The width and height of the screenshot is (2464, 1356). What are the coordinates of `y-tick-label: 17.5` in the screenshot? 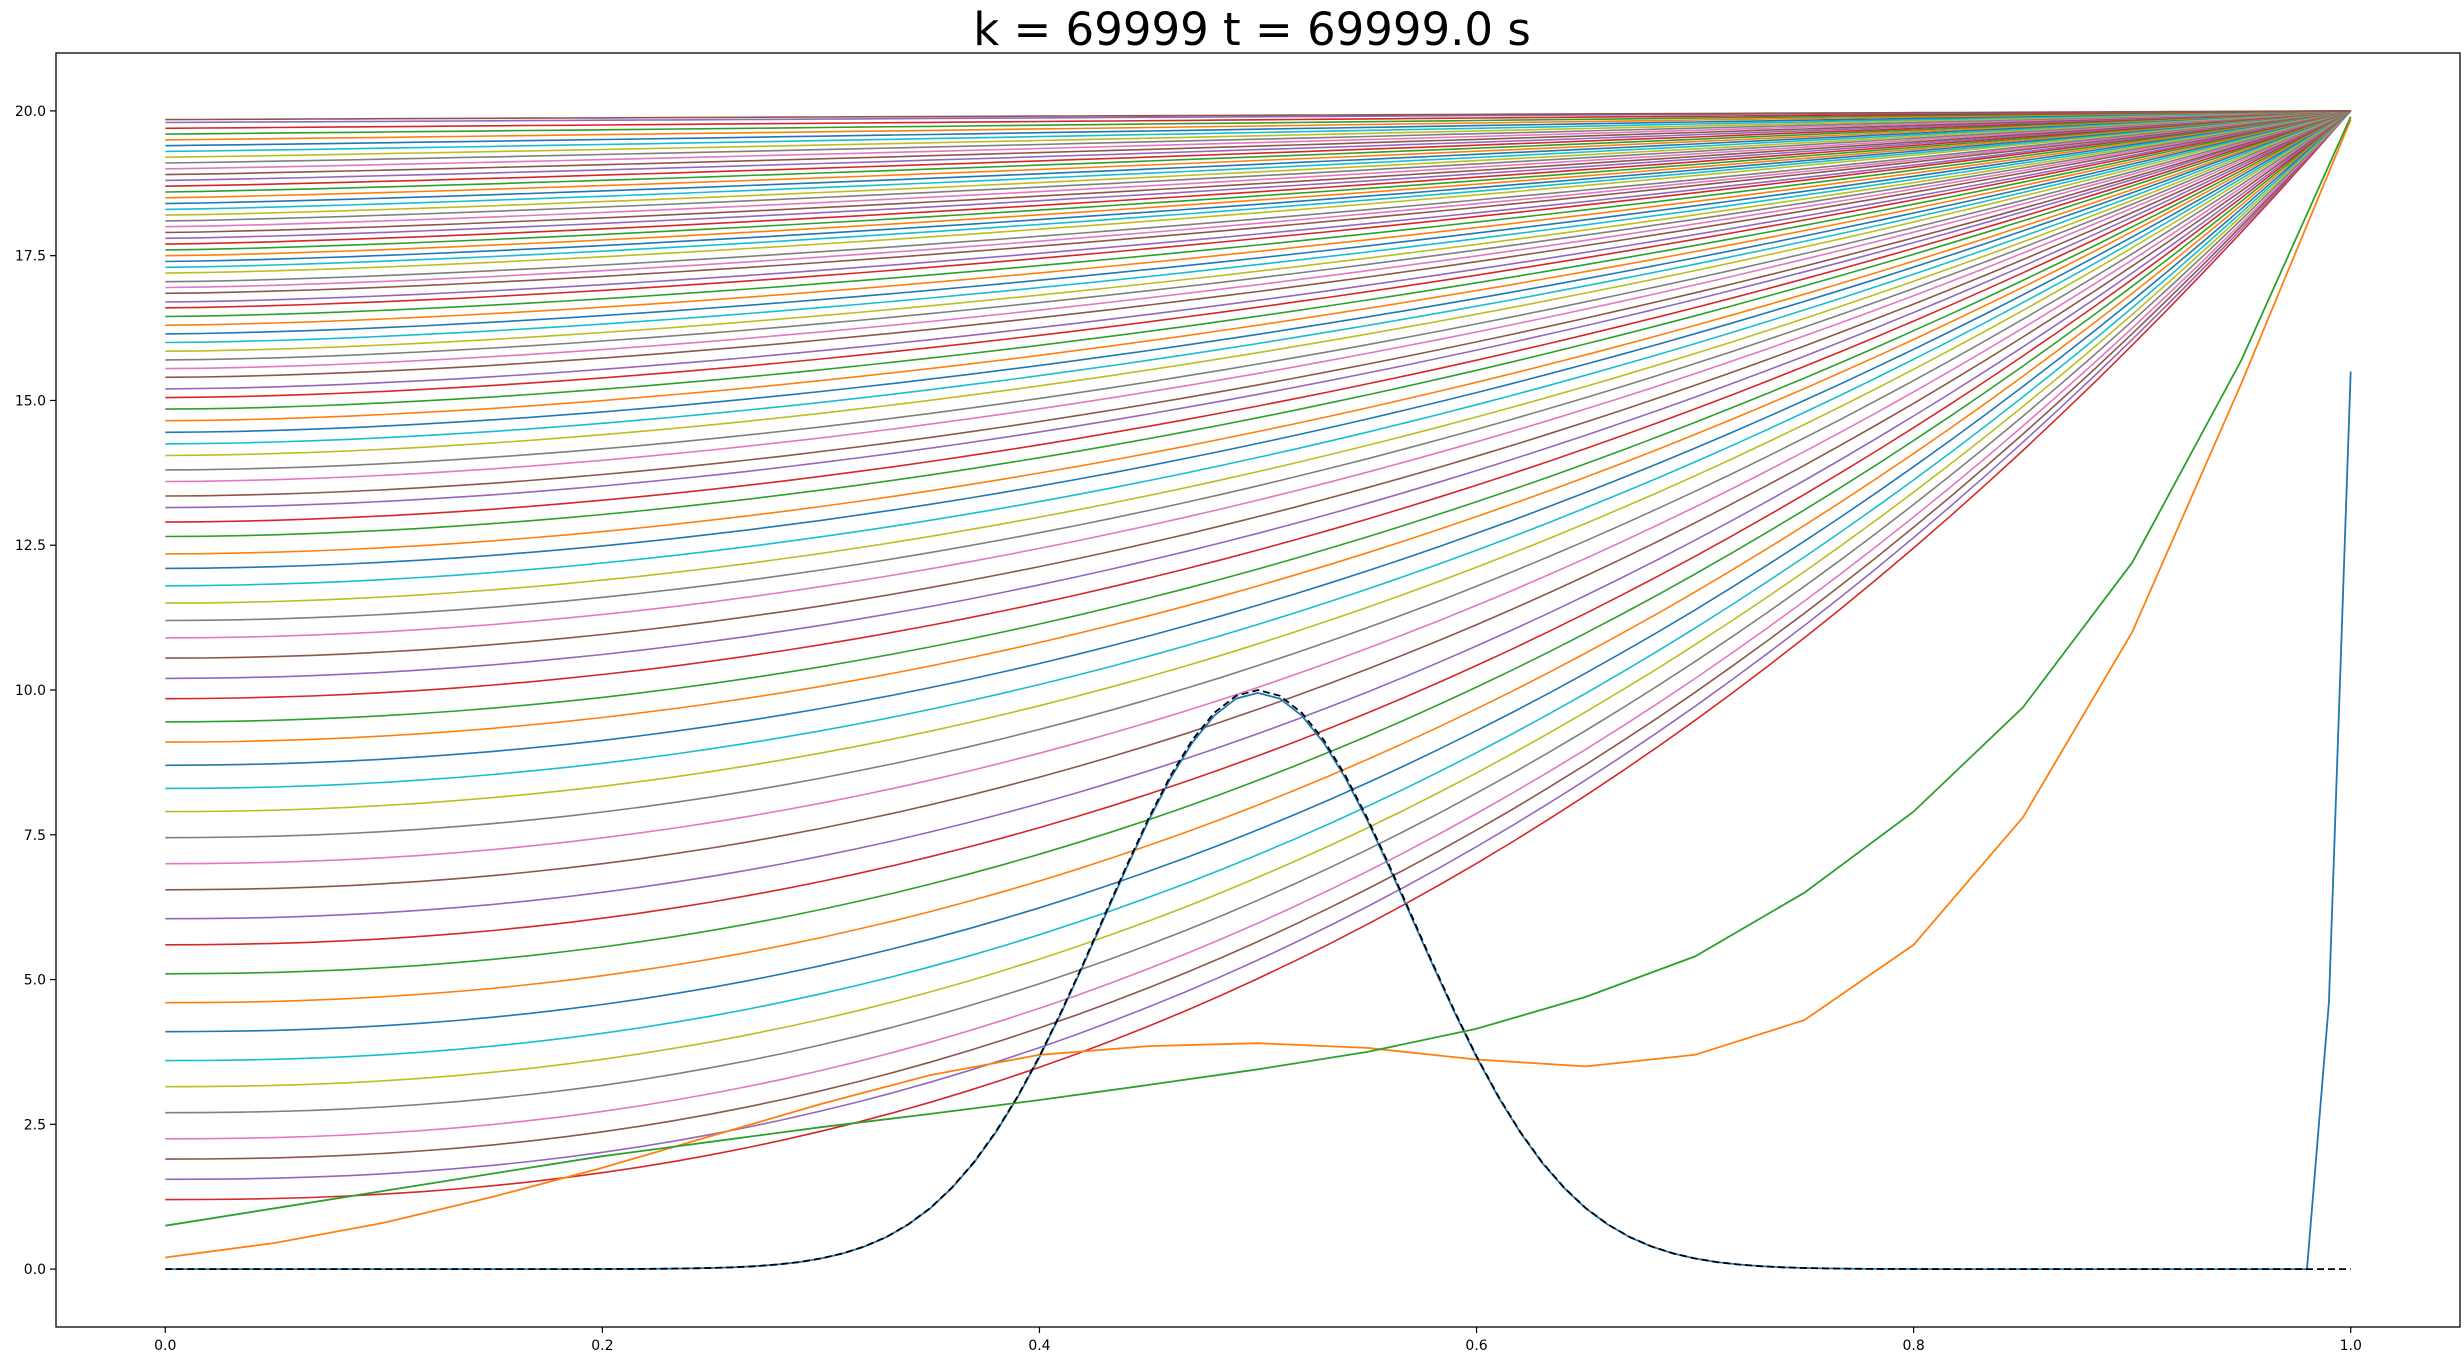 It's located at (30, 257).